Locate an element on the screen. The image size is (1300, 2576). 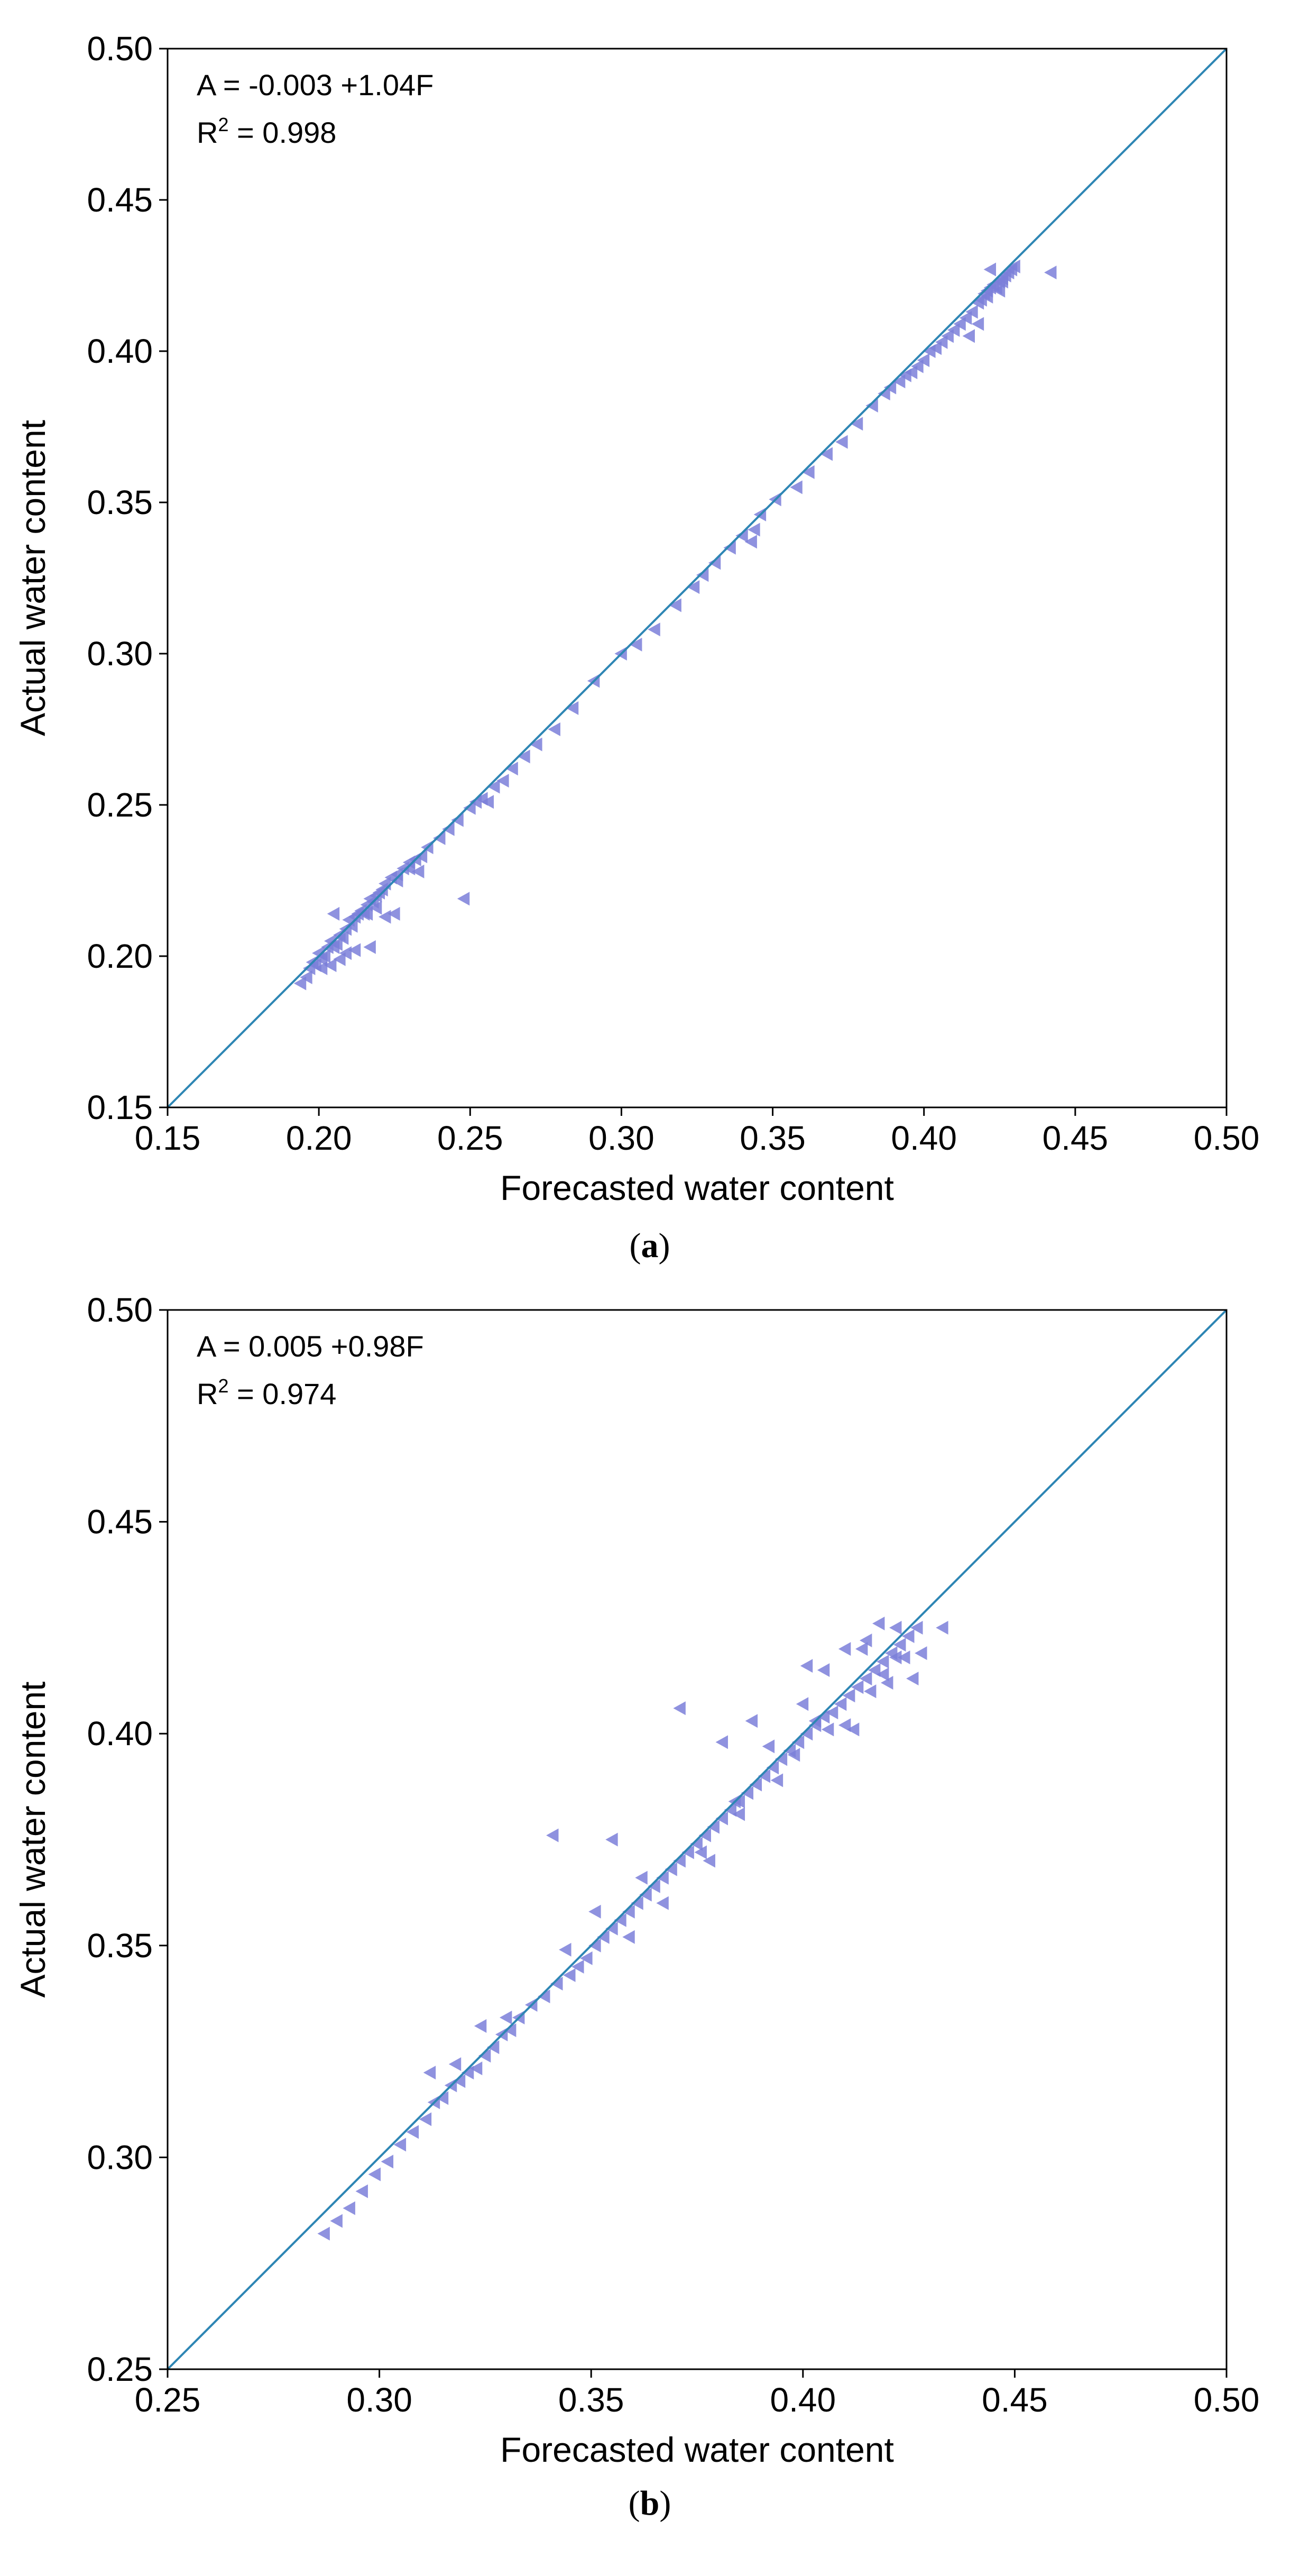
panel-label-a: (a) is located at coordinates (650, 1246).